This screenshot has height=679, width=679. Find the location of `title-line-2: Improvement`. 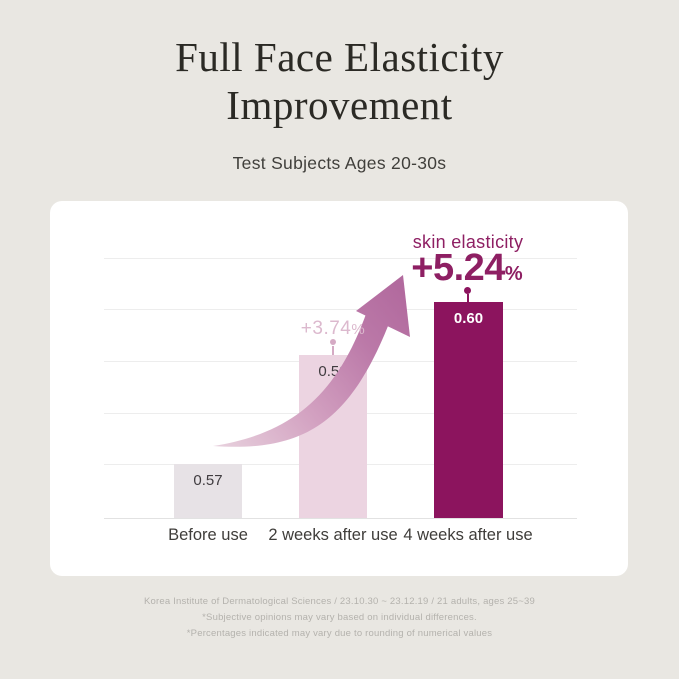

title-line-2: Improvement is located at coordinates (339, 105).